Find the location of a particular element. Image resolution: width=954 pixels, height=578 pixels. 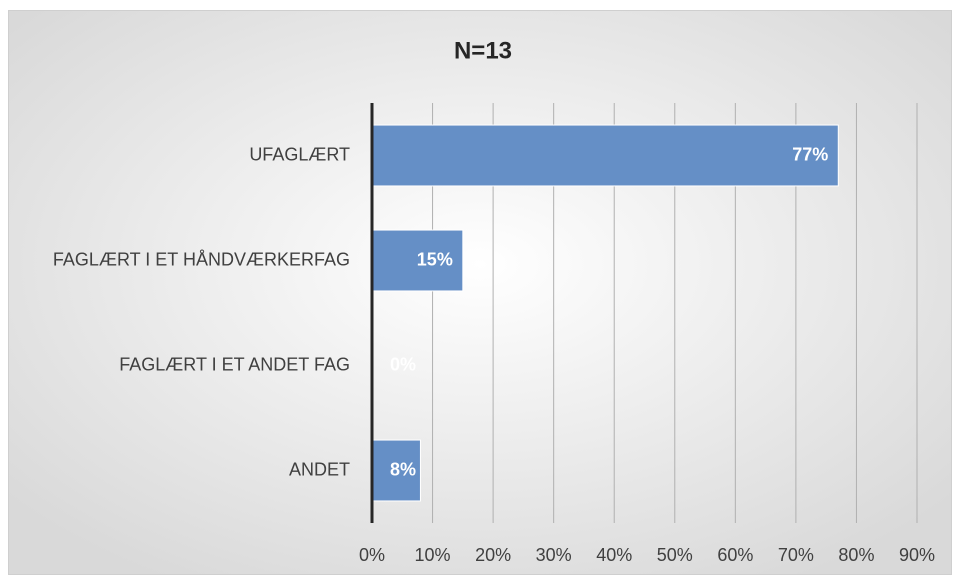

x-tick-label: 90% is located at coordinates (917, 555).